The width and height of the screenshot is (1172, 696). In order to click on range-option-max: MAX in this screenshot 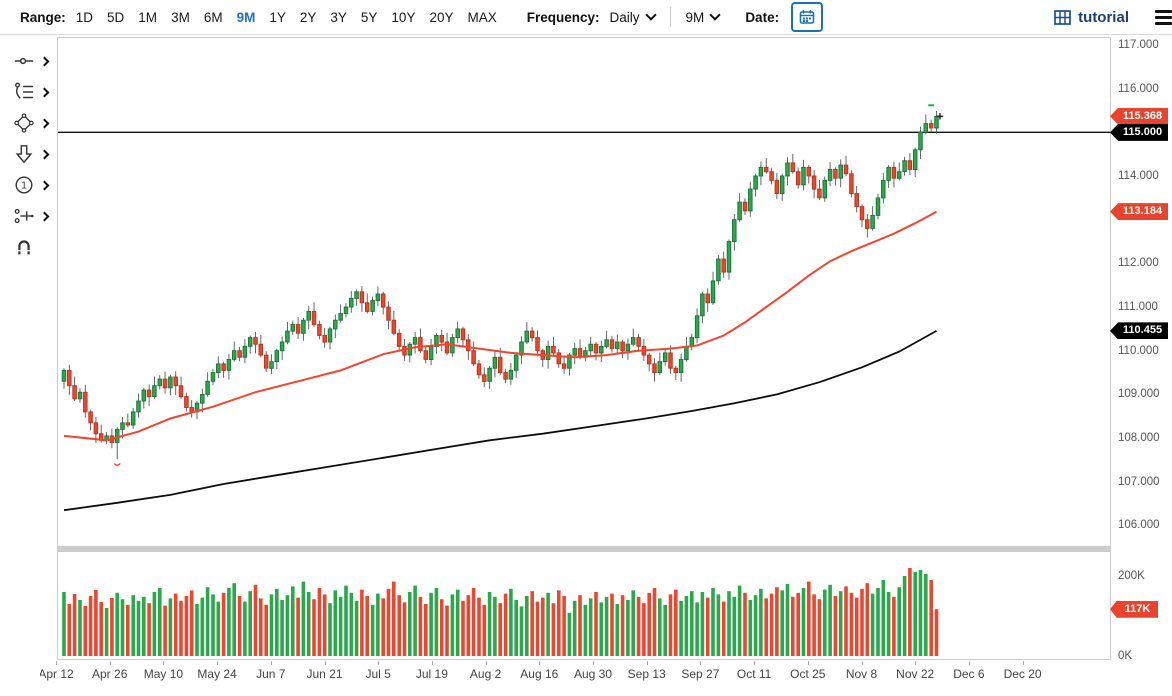, I will do `click(482, 17)`.